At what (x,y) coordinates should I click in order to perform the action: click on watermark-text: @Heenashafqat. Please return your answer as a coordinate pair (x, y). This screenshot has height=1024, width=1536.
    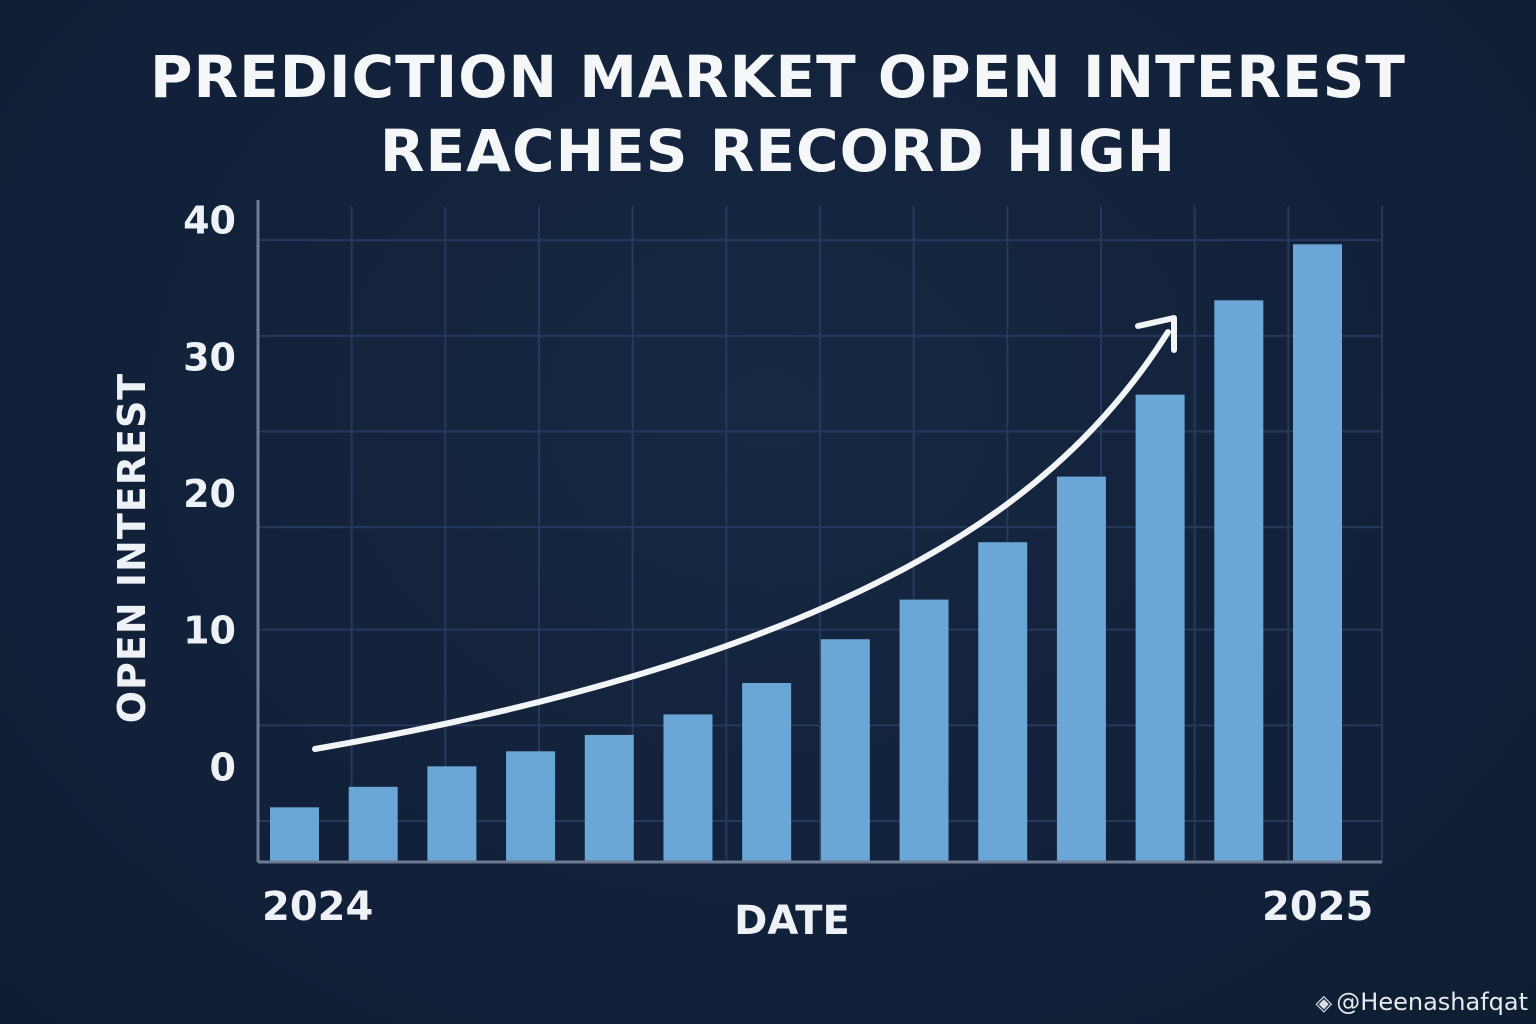
    Looking at the image, I should click on (1432, 1002).